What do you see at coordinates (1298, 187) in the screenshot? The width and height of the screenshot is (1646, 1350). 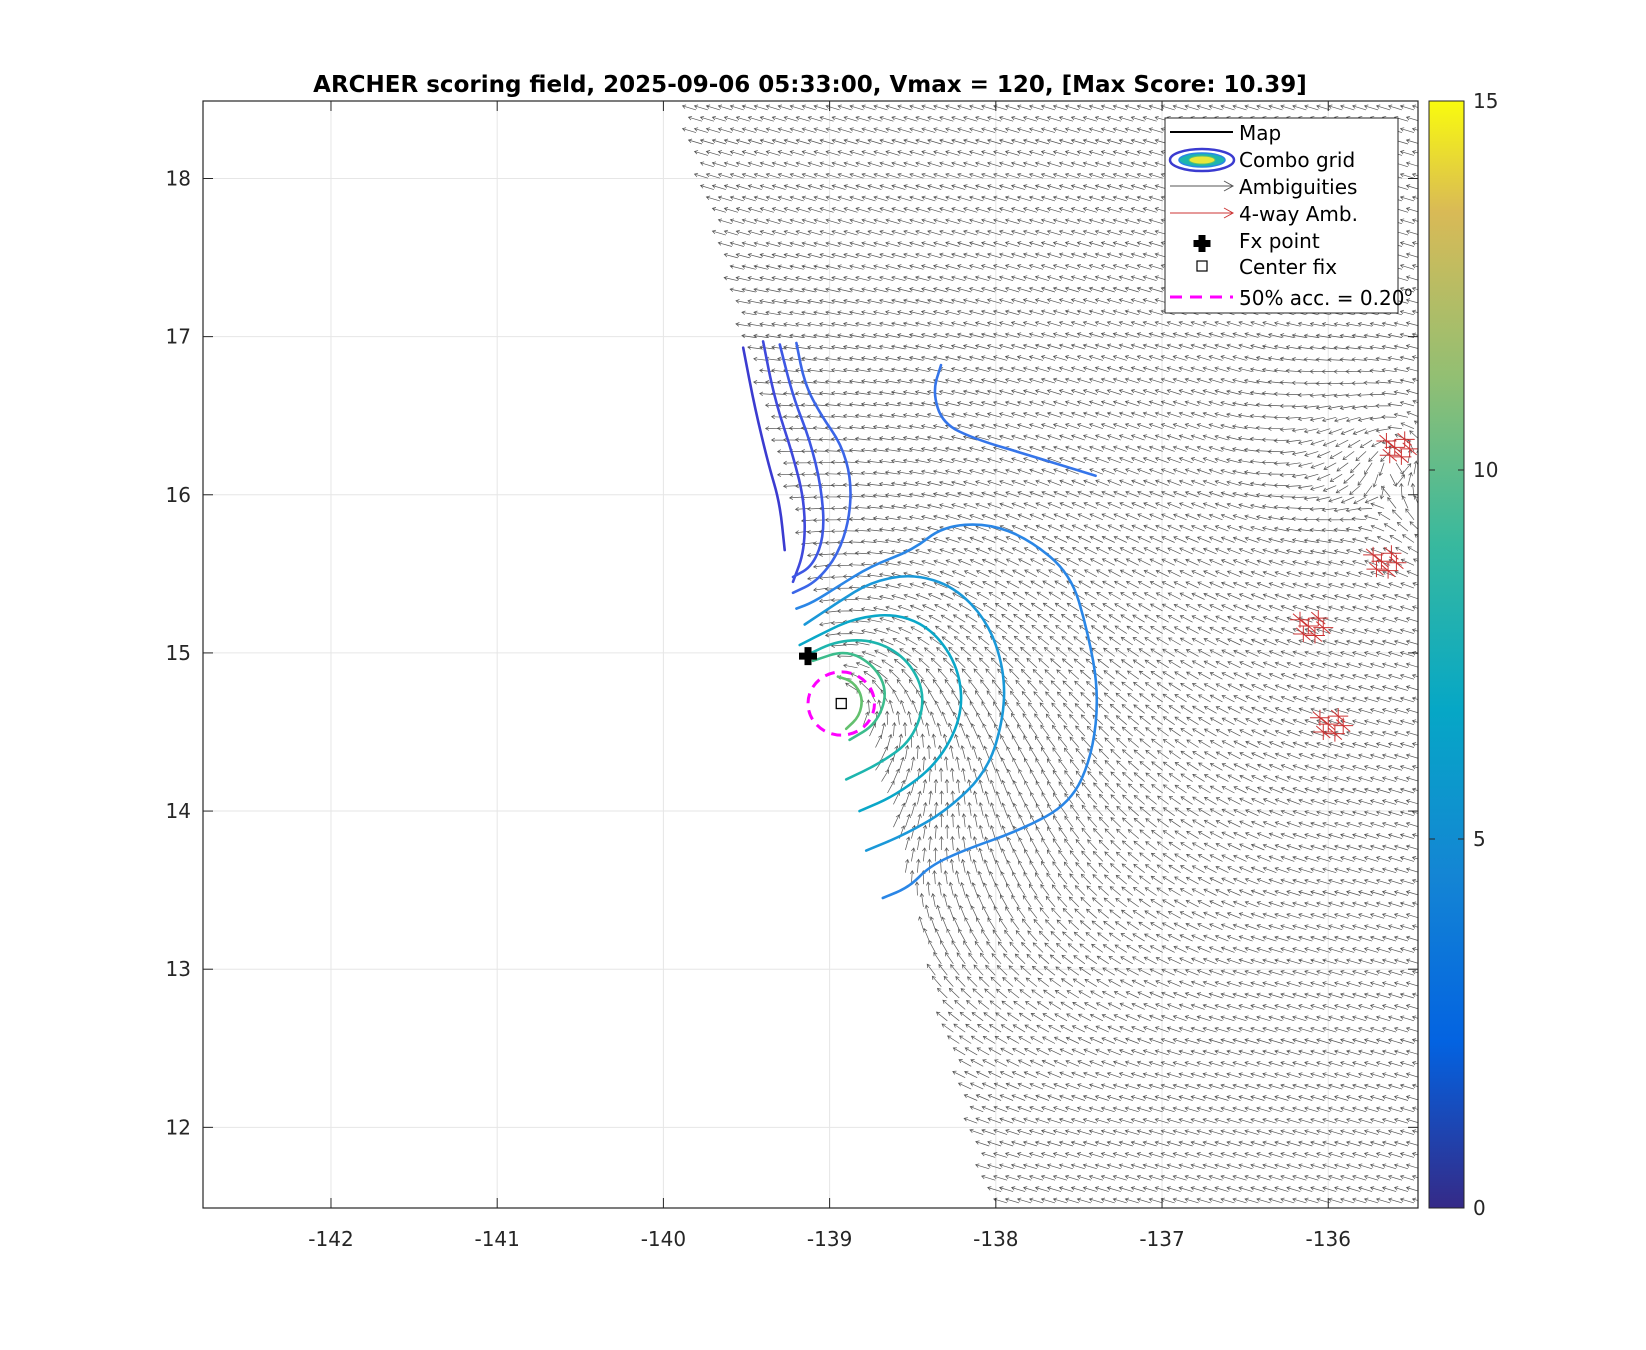 I see `legend-ambiguities-label: Ambiguities` at bounding box center [1298, 187].